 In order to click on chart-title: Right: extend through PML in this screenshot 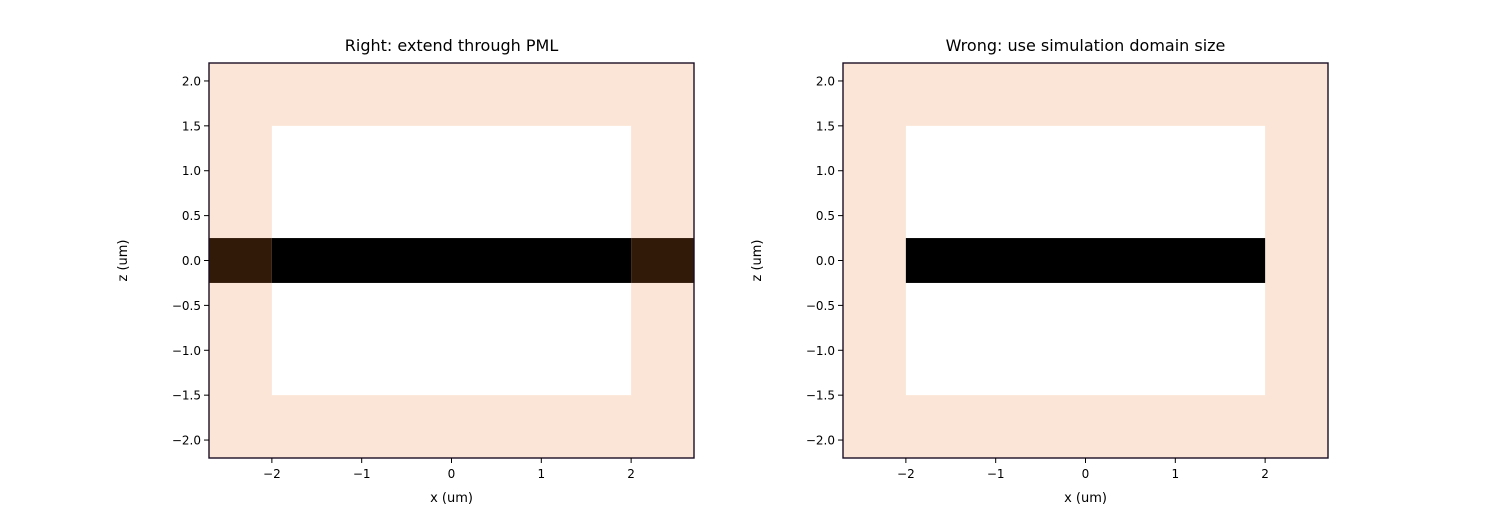, I will do `click(452, 45)`.